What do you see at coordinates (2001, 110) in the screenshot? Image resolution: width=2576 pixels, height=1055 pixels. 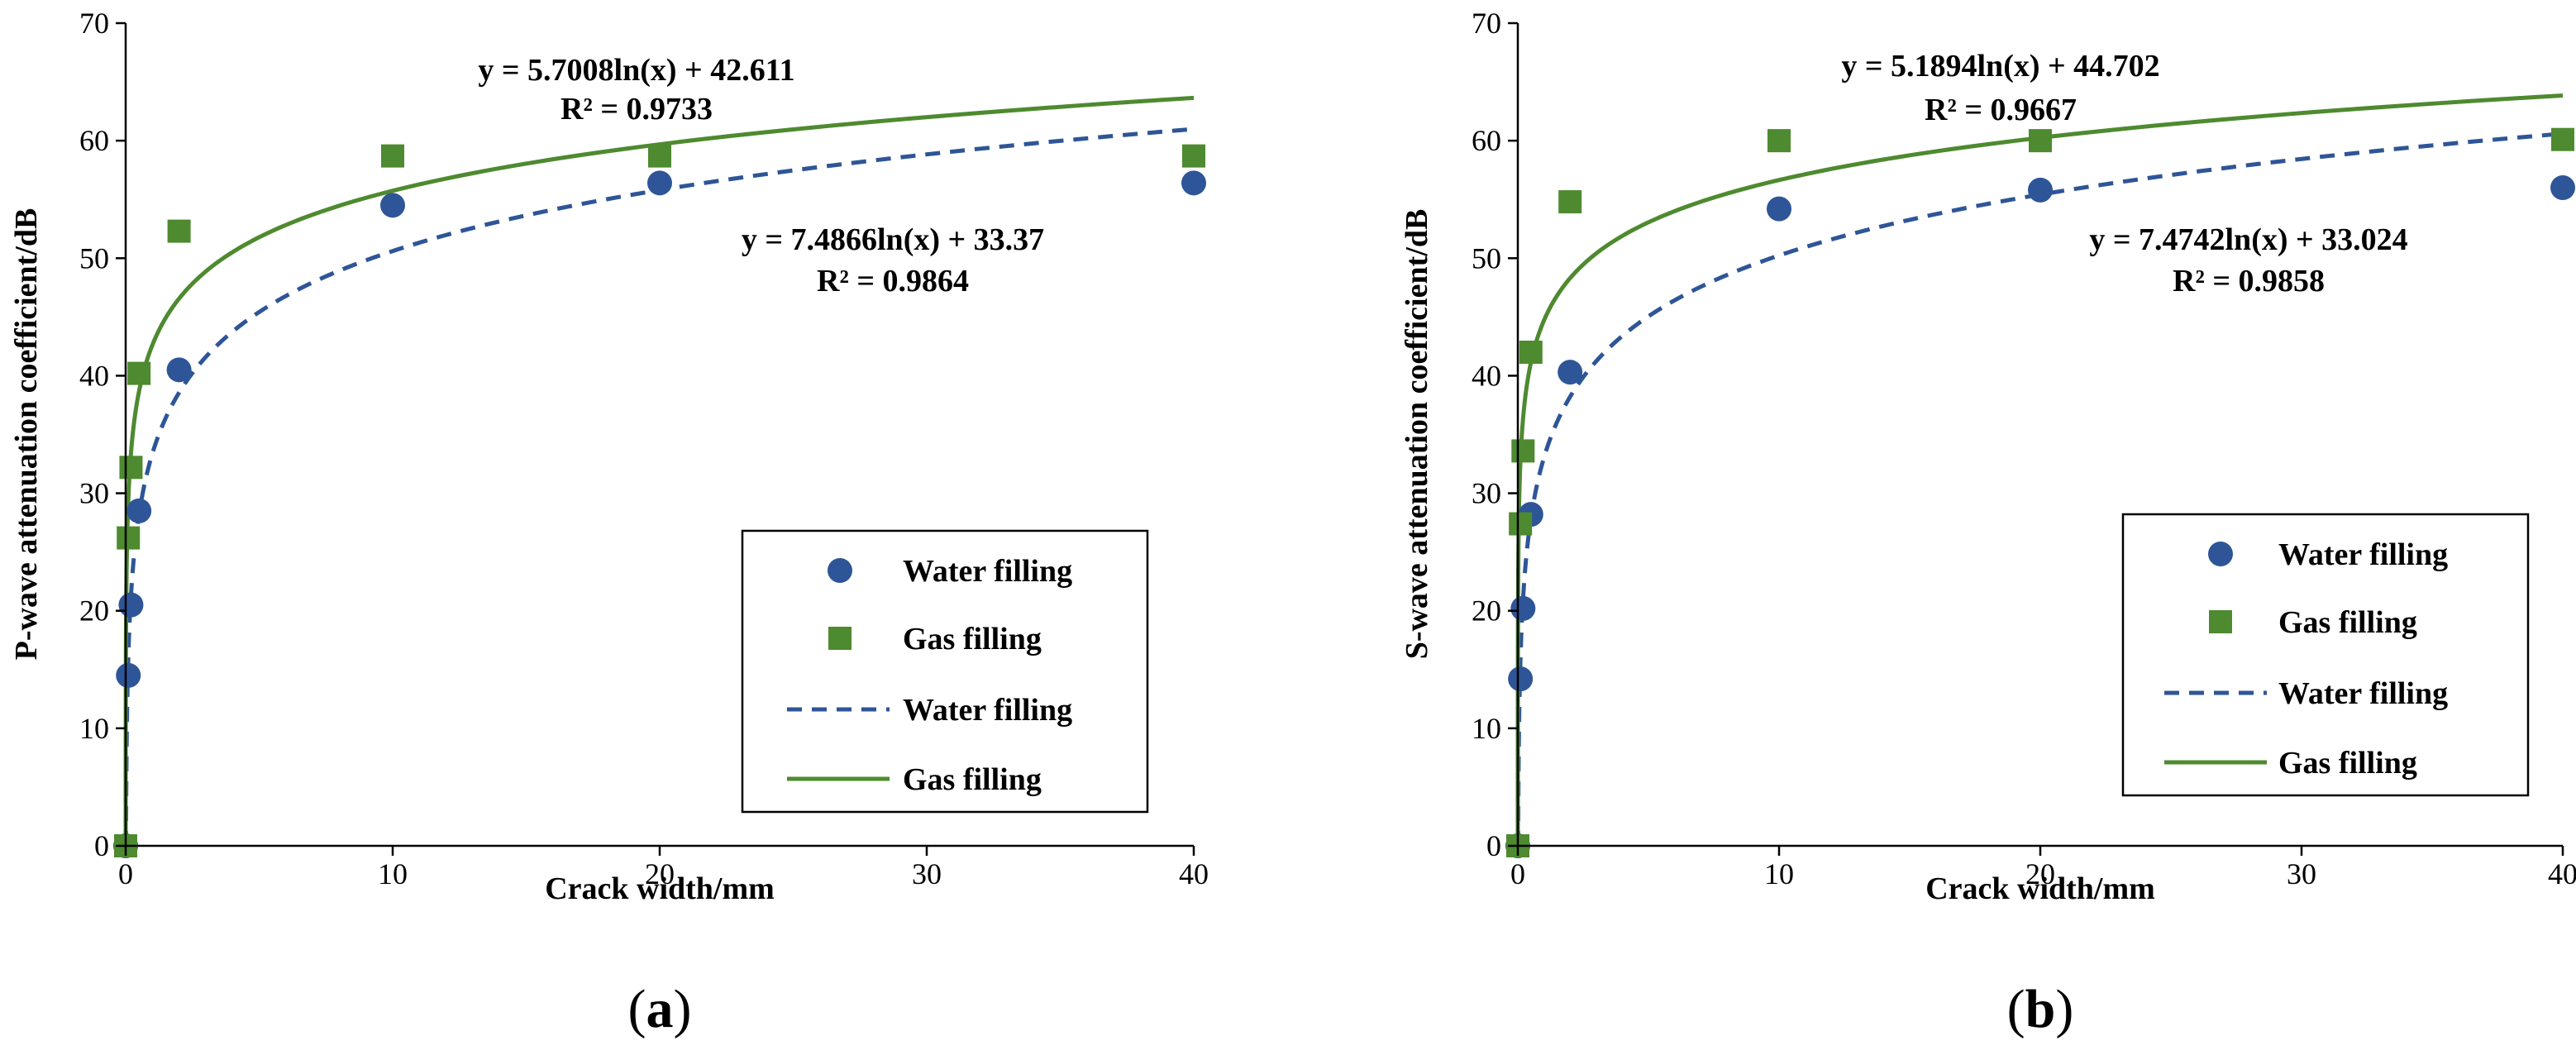 I see `gas-fit-r2: R² = 0.9667` at bounding box center [2001, 110].